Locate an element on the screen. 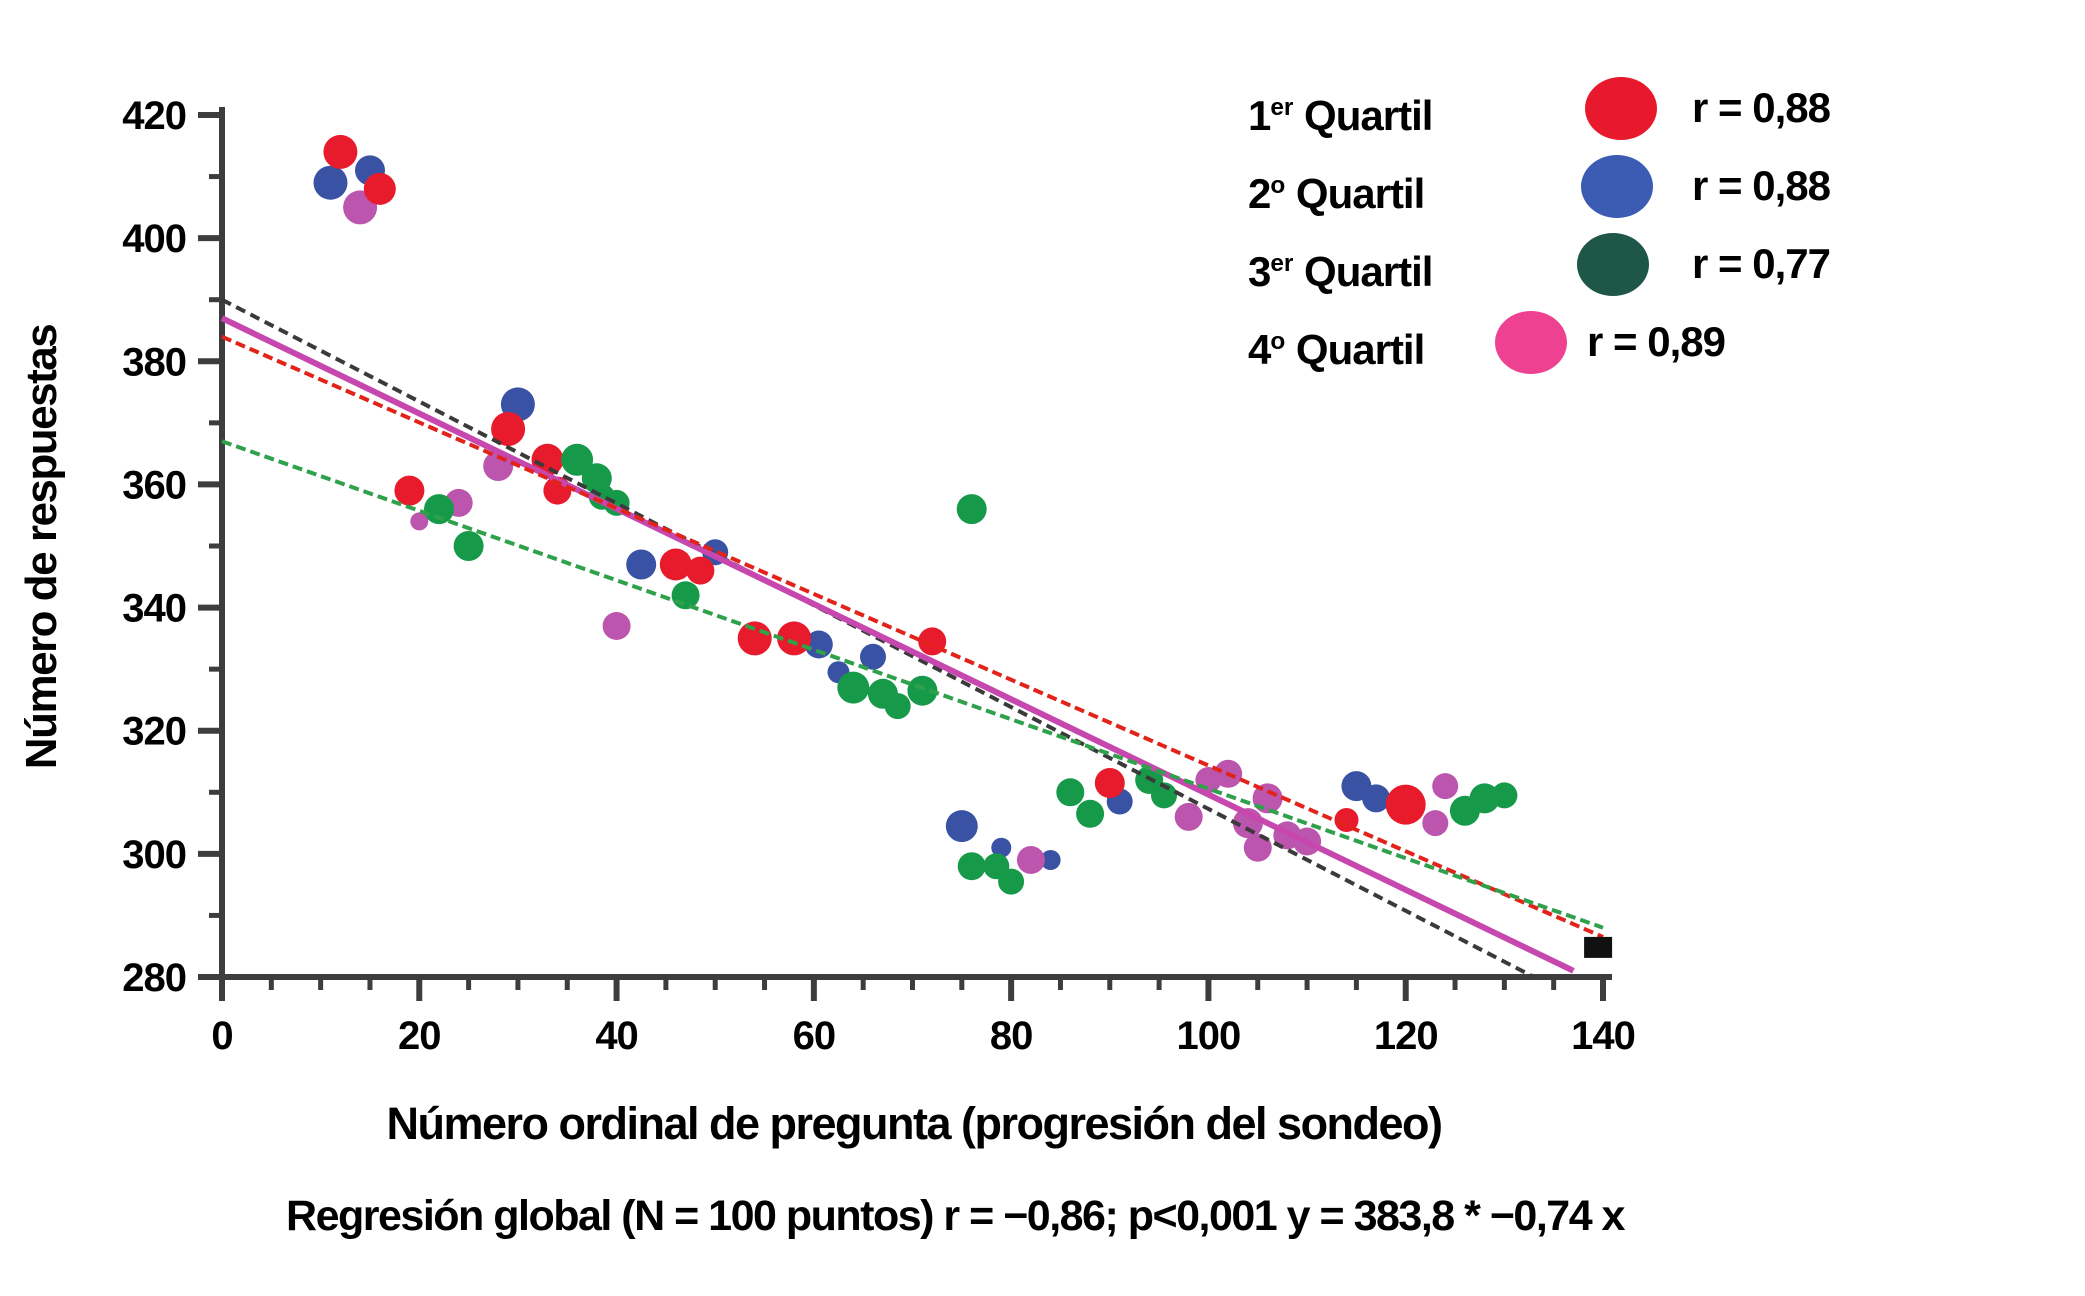 The width and height of the screenshot is (2085, 1296). y-tick-label: 340 is located at coordinates (154, 609).